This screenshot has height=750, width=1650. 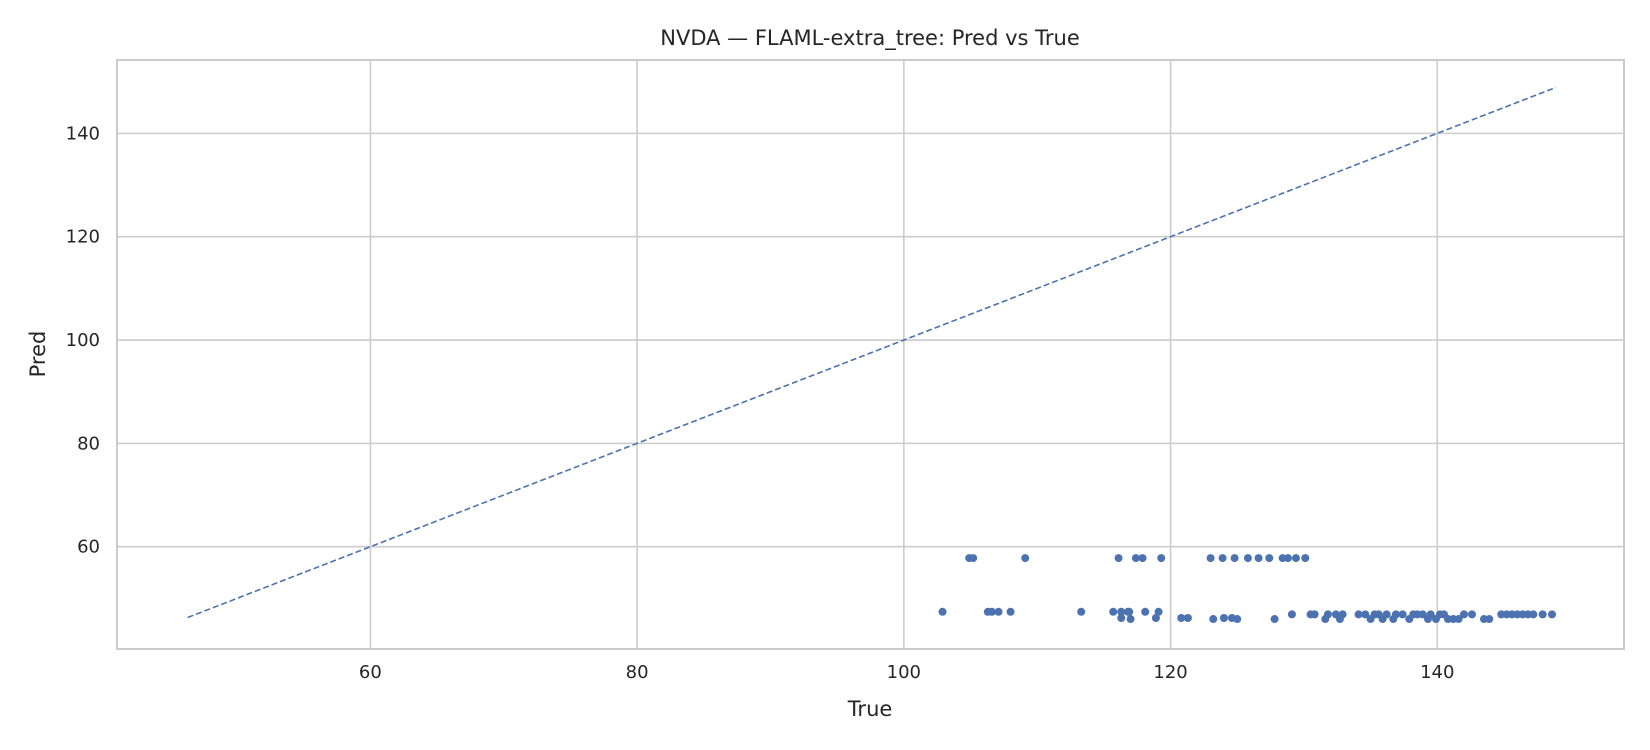 I want to click on y-tick-labels: 60 80 100 120 140, so click(x=83, y=340).